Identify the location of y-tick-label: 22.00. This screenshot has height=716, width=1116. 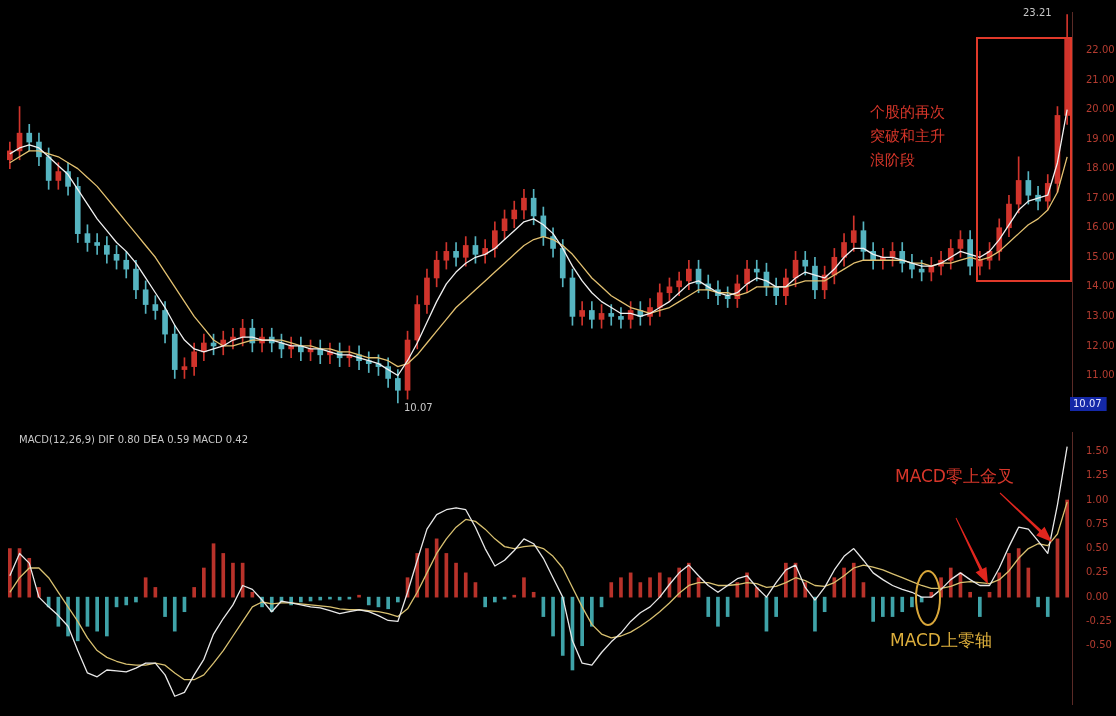
(1100, 50).